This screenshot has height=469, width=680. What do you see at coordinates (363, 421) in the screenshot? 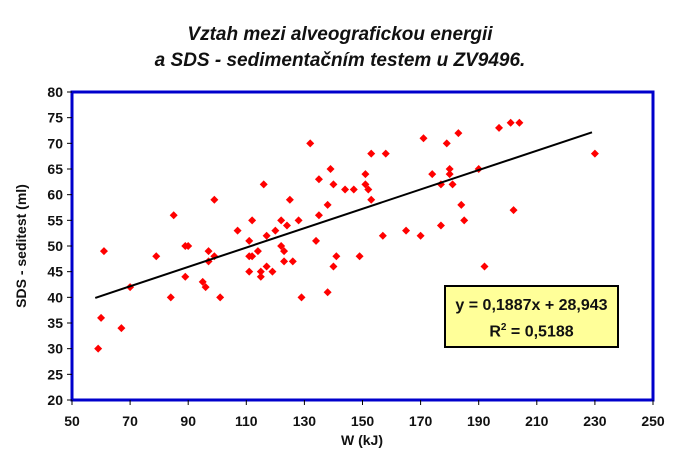
I see `x-tick-label: 150` at bounding box center [363, 421].